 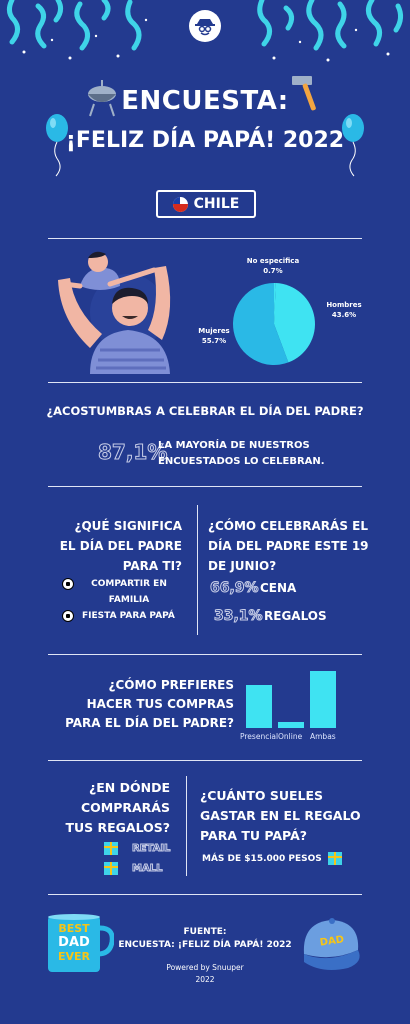 I want to click on father-child-illustration, so click(x=114, y=312).